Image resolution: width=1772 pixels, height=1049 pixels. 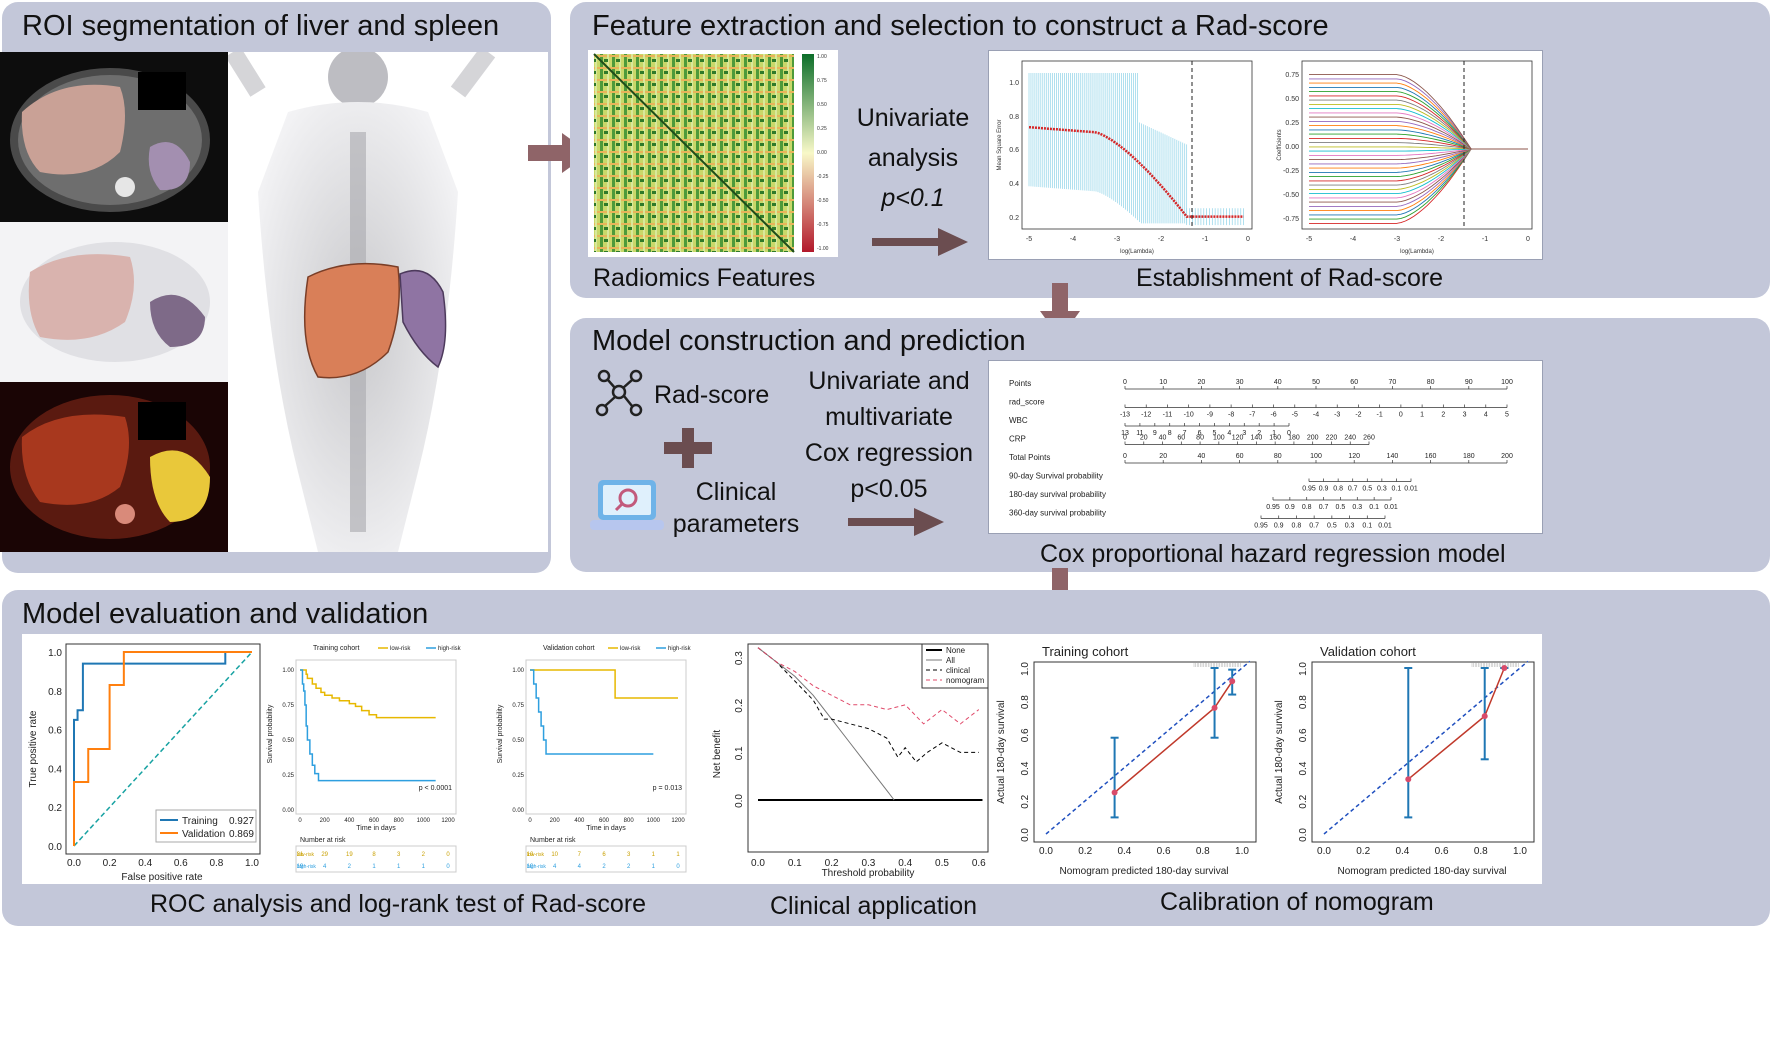 What do you see at coordinates (1292, 99) in the screenshot?
I see `coef-ytick: 0.50` at bounding box center [1292, 99].